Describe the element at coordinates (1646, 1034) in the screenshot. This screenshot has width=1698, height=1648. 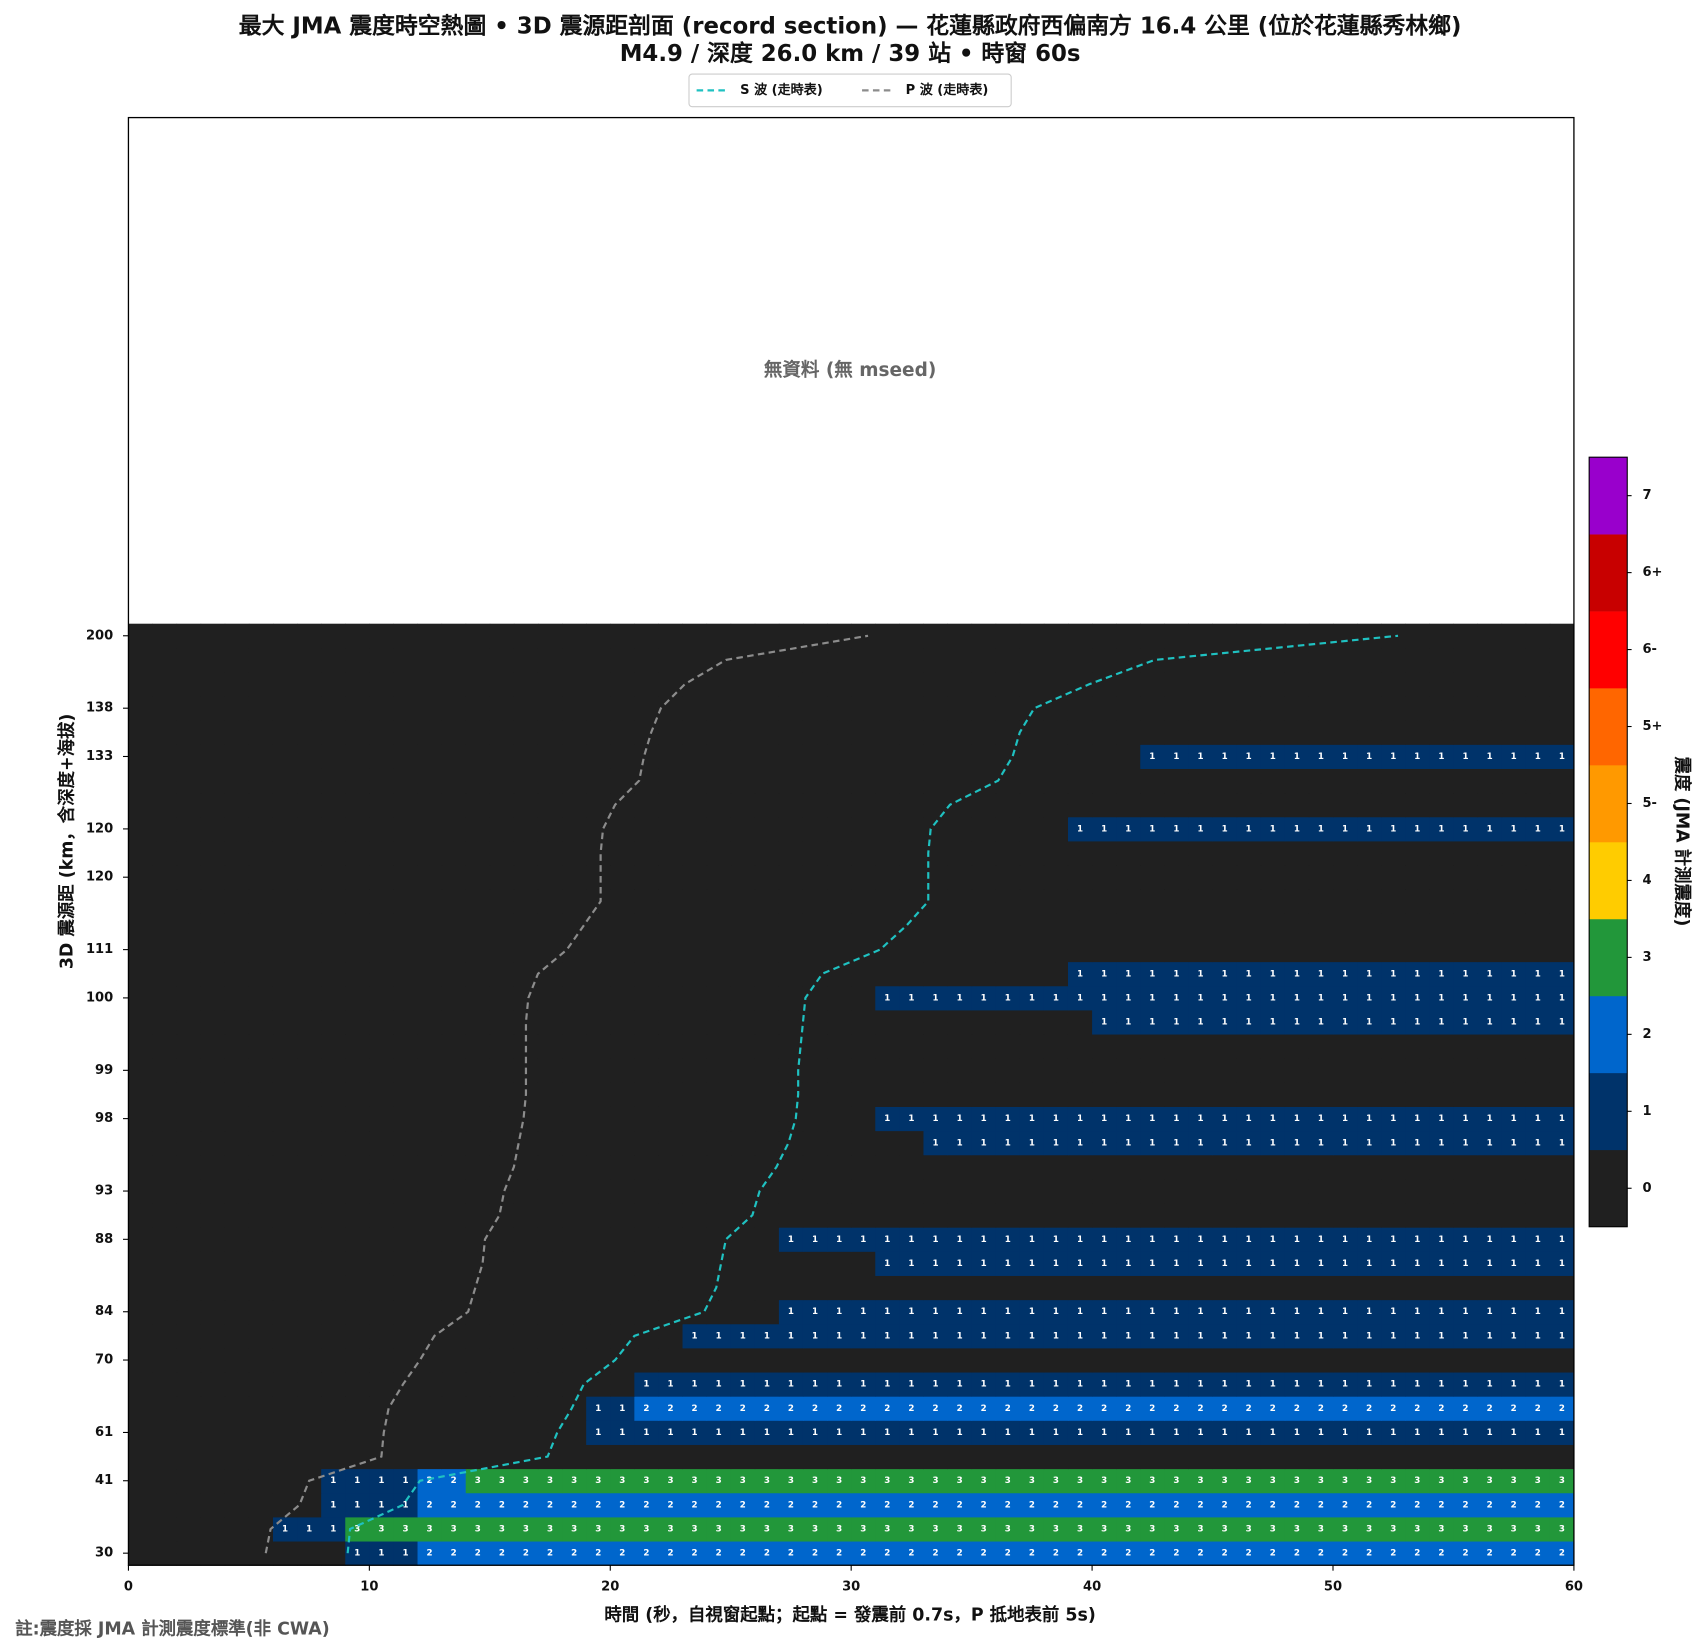
I see `colorbar-tick-label: 2` at that location.